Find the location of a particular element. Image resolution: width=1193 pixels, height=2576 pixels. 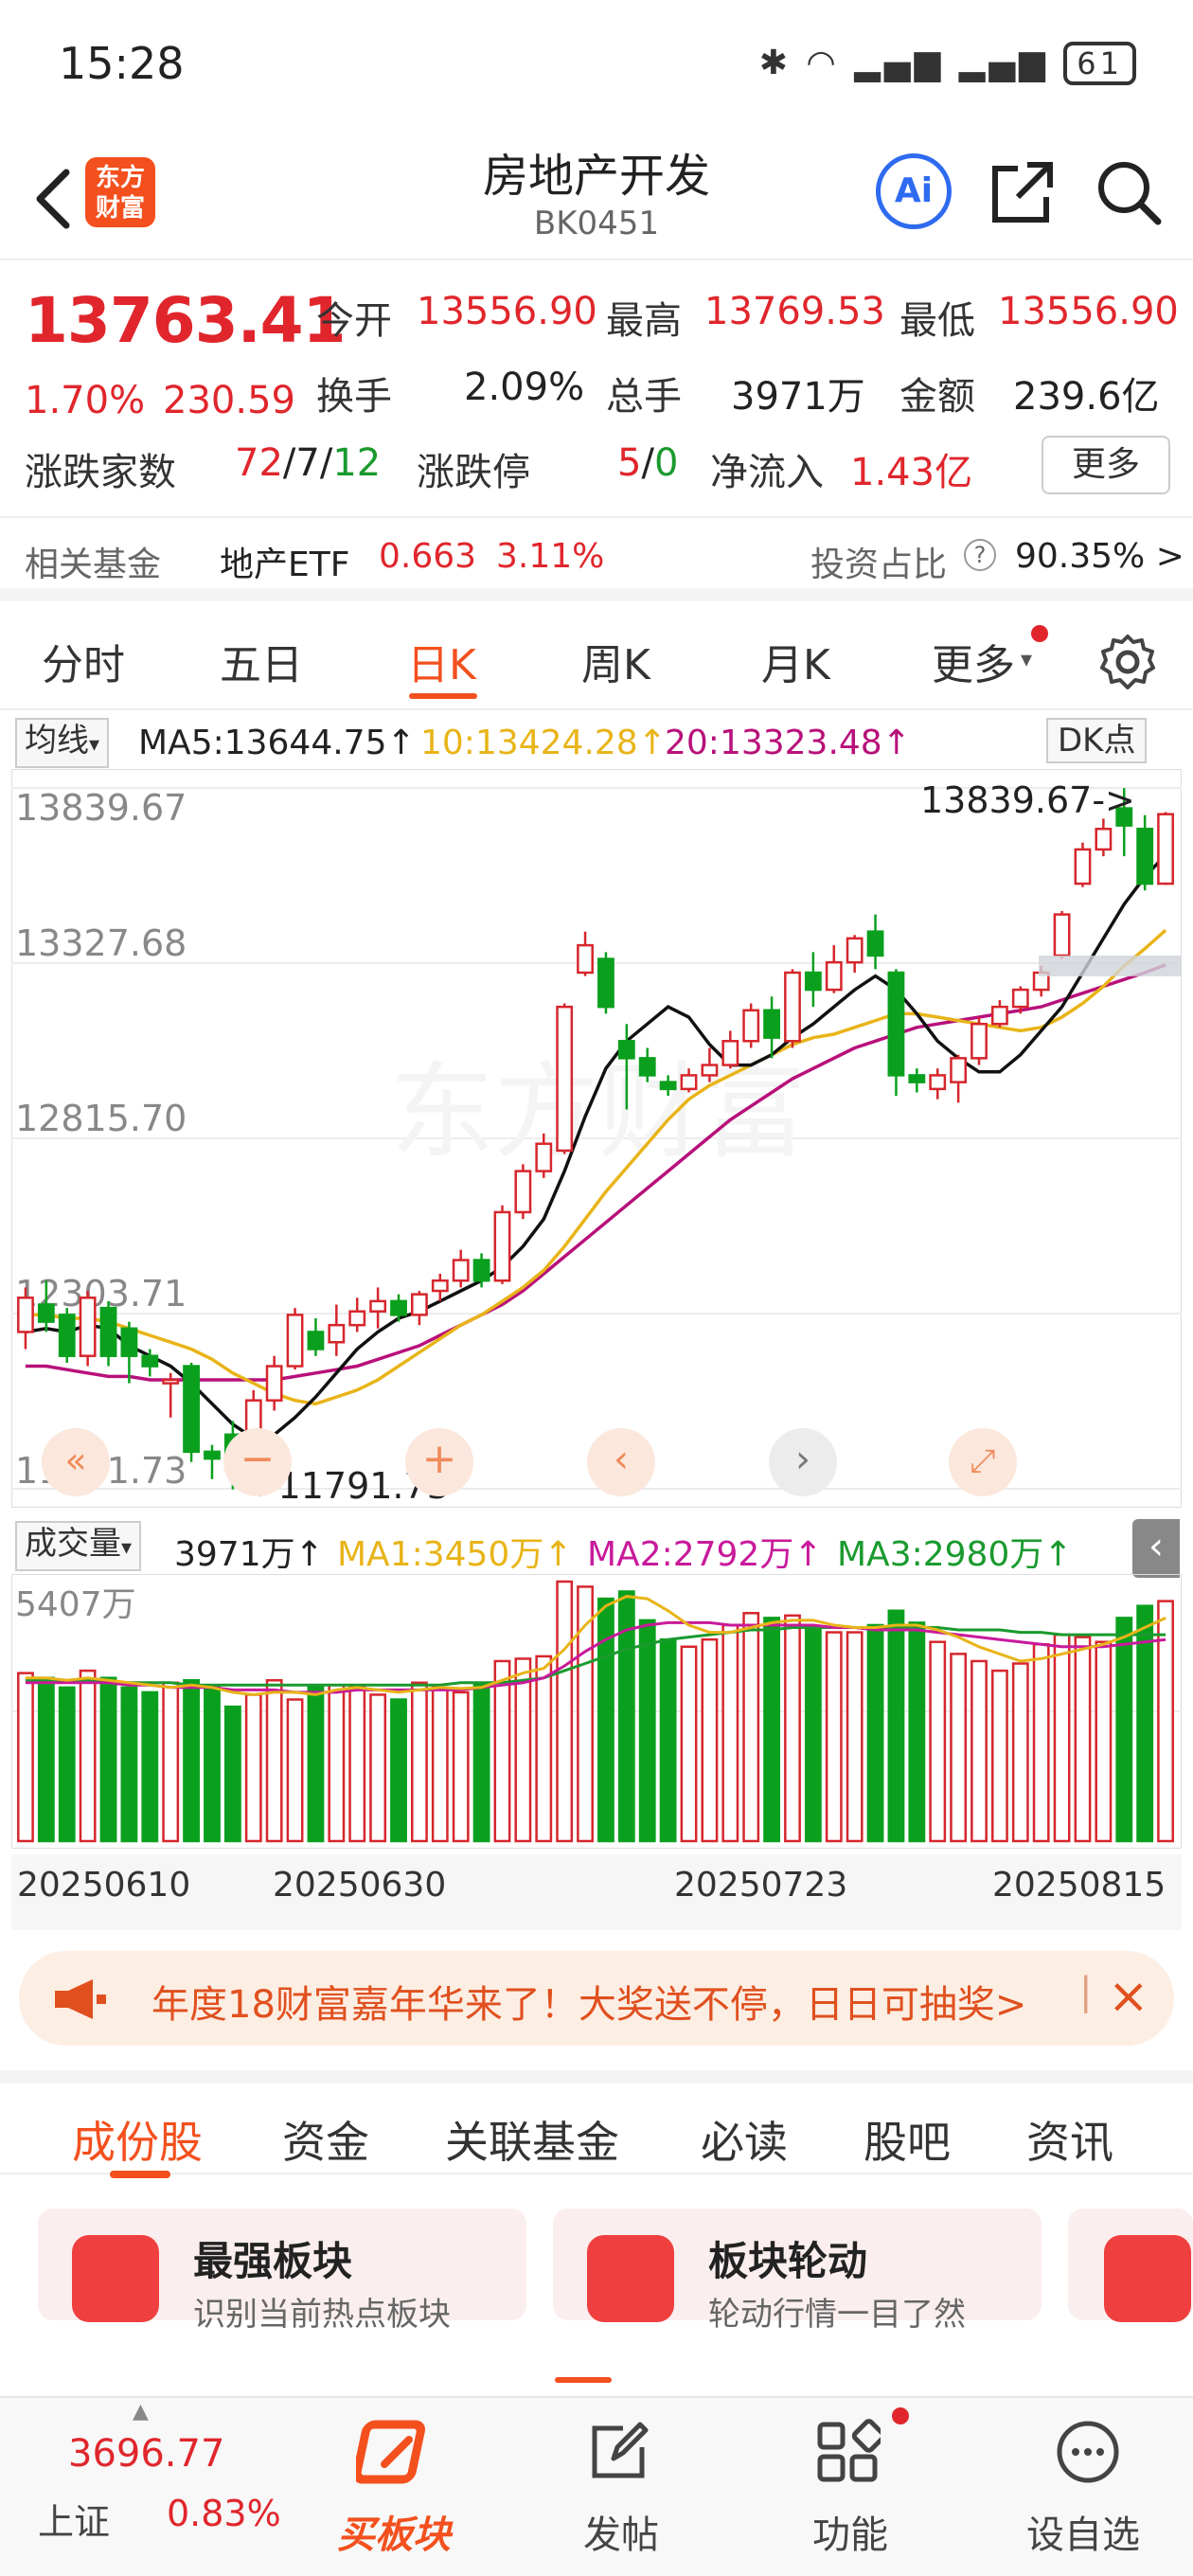

ratio-label: 投资占比 is located at coordinates (879, 565).